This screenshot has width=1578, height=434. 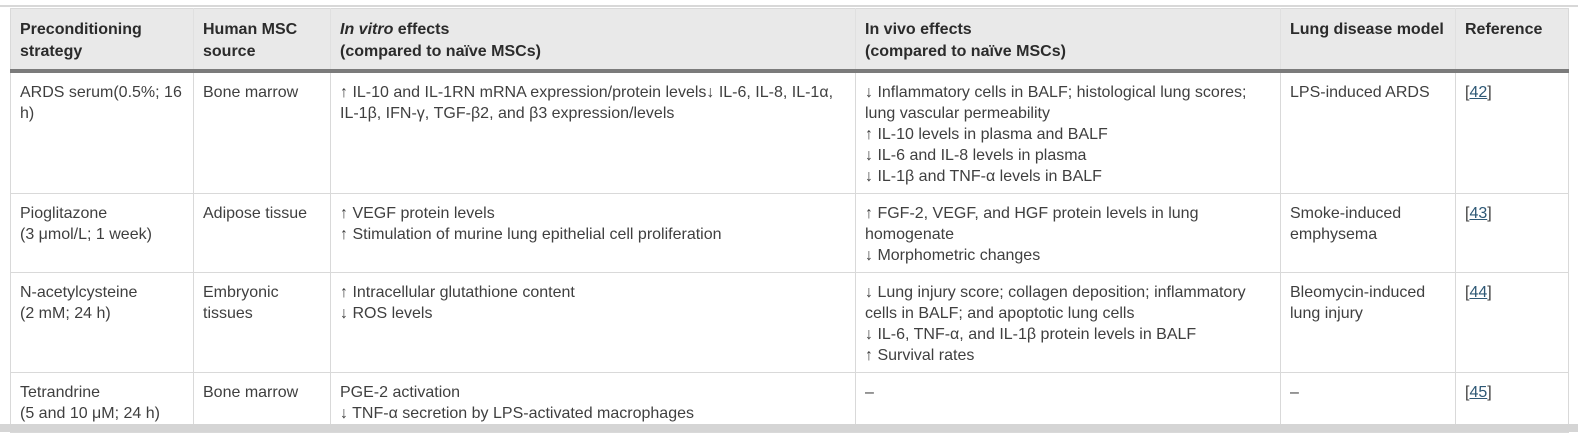 I want to click on cell-line: ↓ IL-6 and IL-8 levels in plasma, so click(x=976, y=155).